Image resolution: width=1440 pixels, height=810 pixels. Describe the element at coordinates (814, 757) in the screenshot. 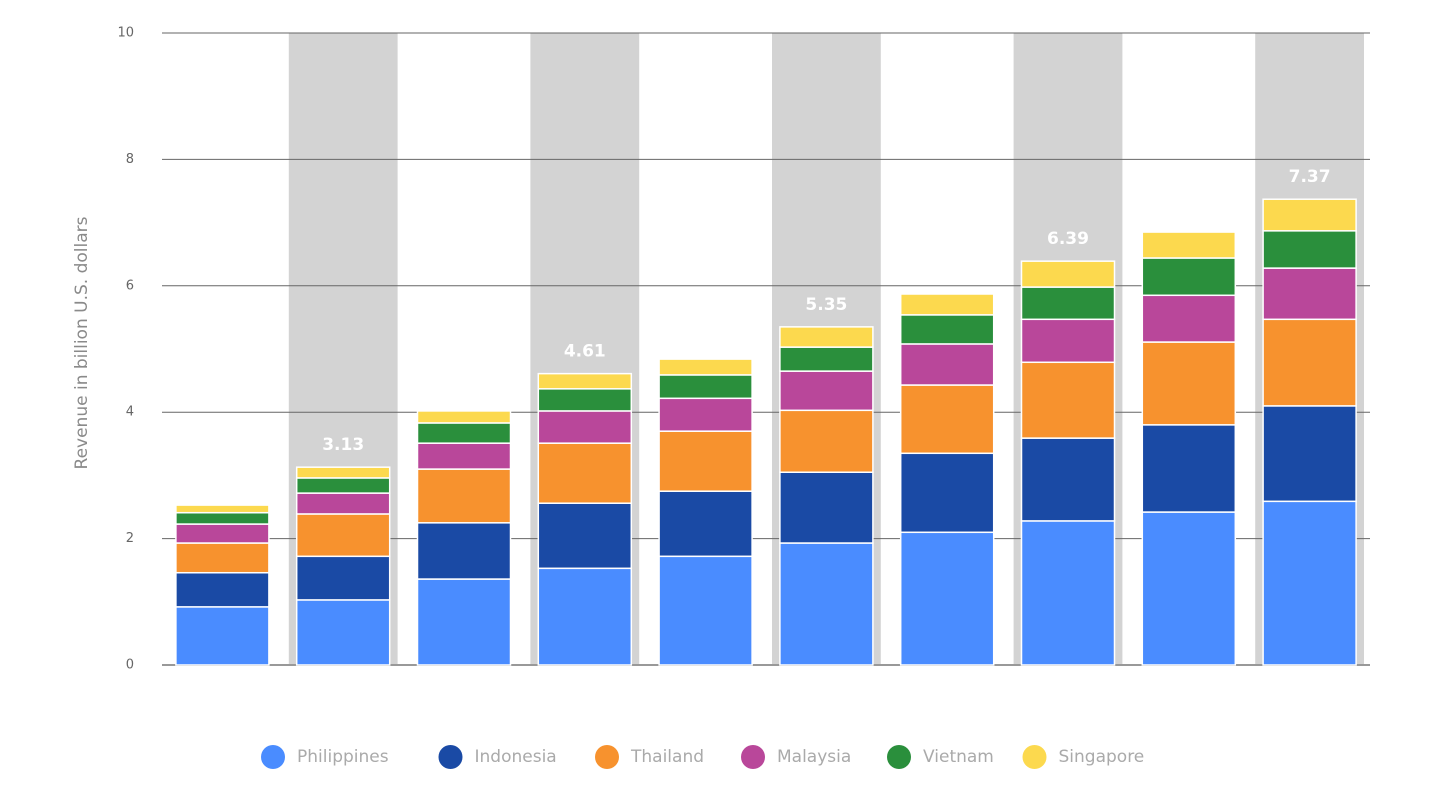

I see `legend-label: Malaysia` at that location.